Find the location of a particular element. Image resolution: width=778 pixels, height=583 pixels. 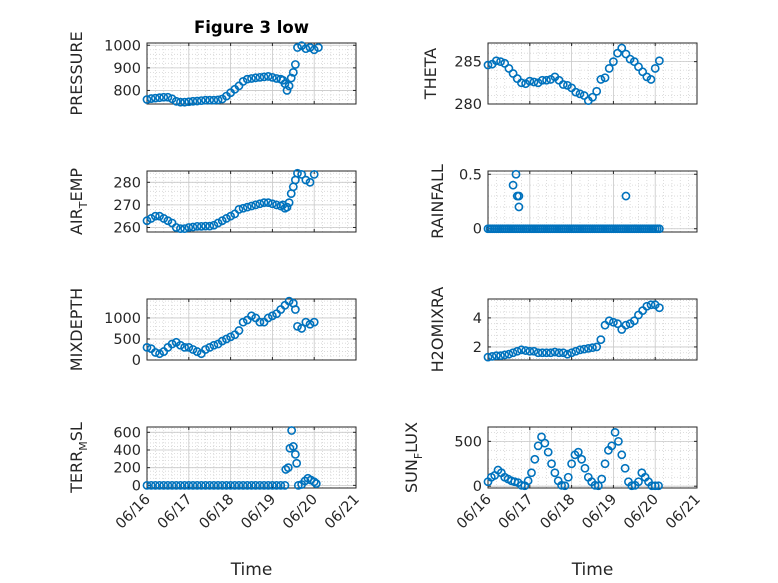

y-axis-label: THETA is located at coordinates (430, 74).